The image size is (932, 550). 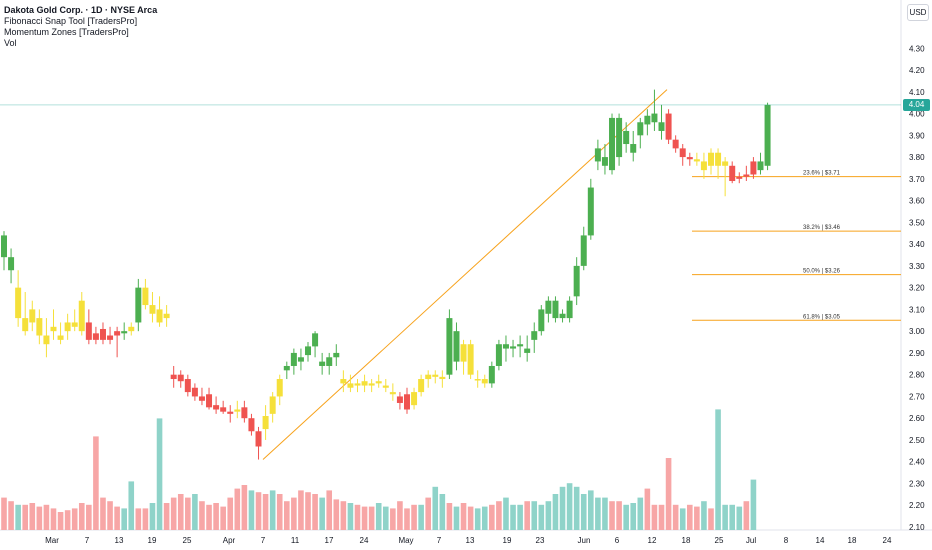 I want to click on x-tick-label: 17, so click(x=329, y=540).